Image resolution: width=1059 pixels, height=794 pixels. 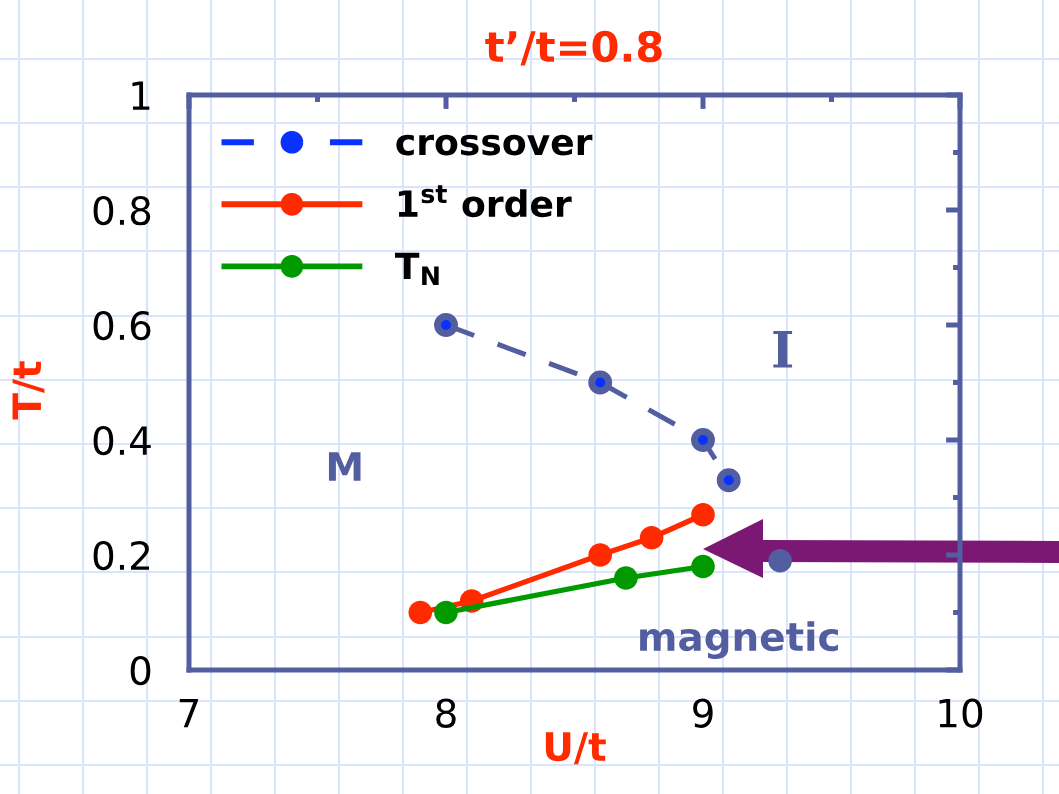 I want to click on x-tick-label: 9, so click(x=703, y=713).